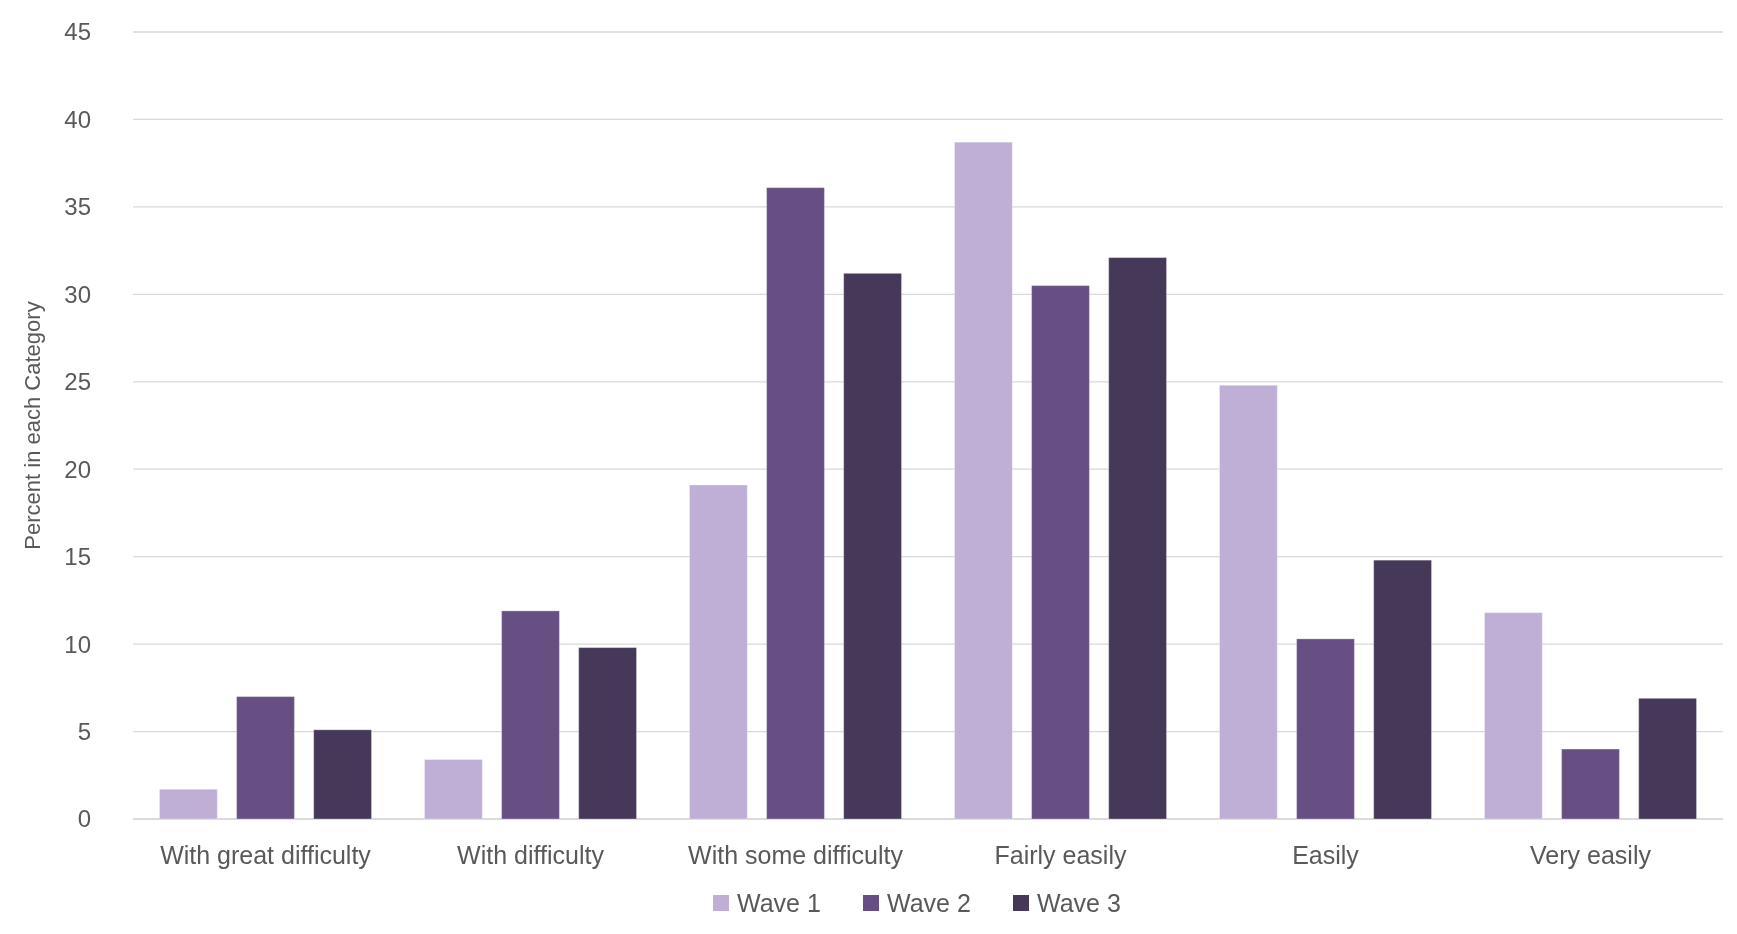  Describe the element at coordinates (84, 819) in the screenshot. I see `y-tick-label: 0` at that location.